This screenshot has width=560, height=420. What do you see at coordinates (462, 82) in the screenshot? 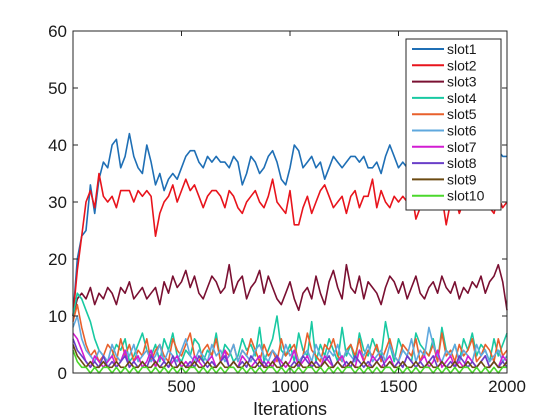
I see `legend-label-slot3: slot3` at bounding box center [462, 82].